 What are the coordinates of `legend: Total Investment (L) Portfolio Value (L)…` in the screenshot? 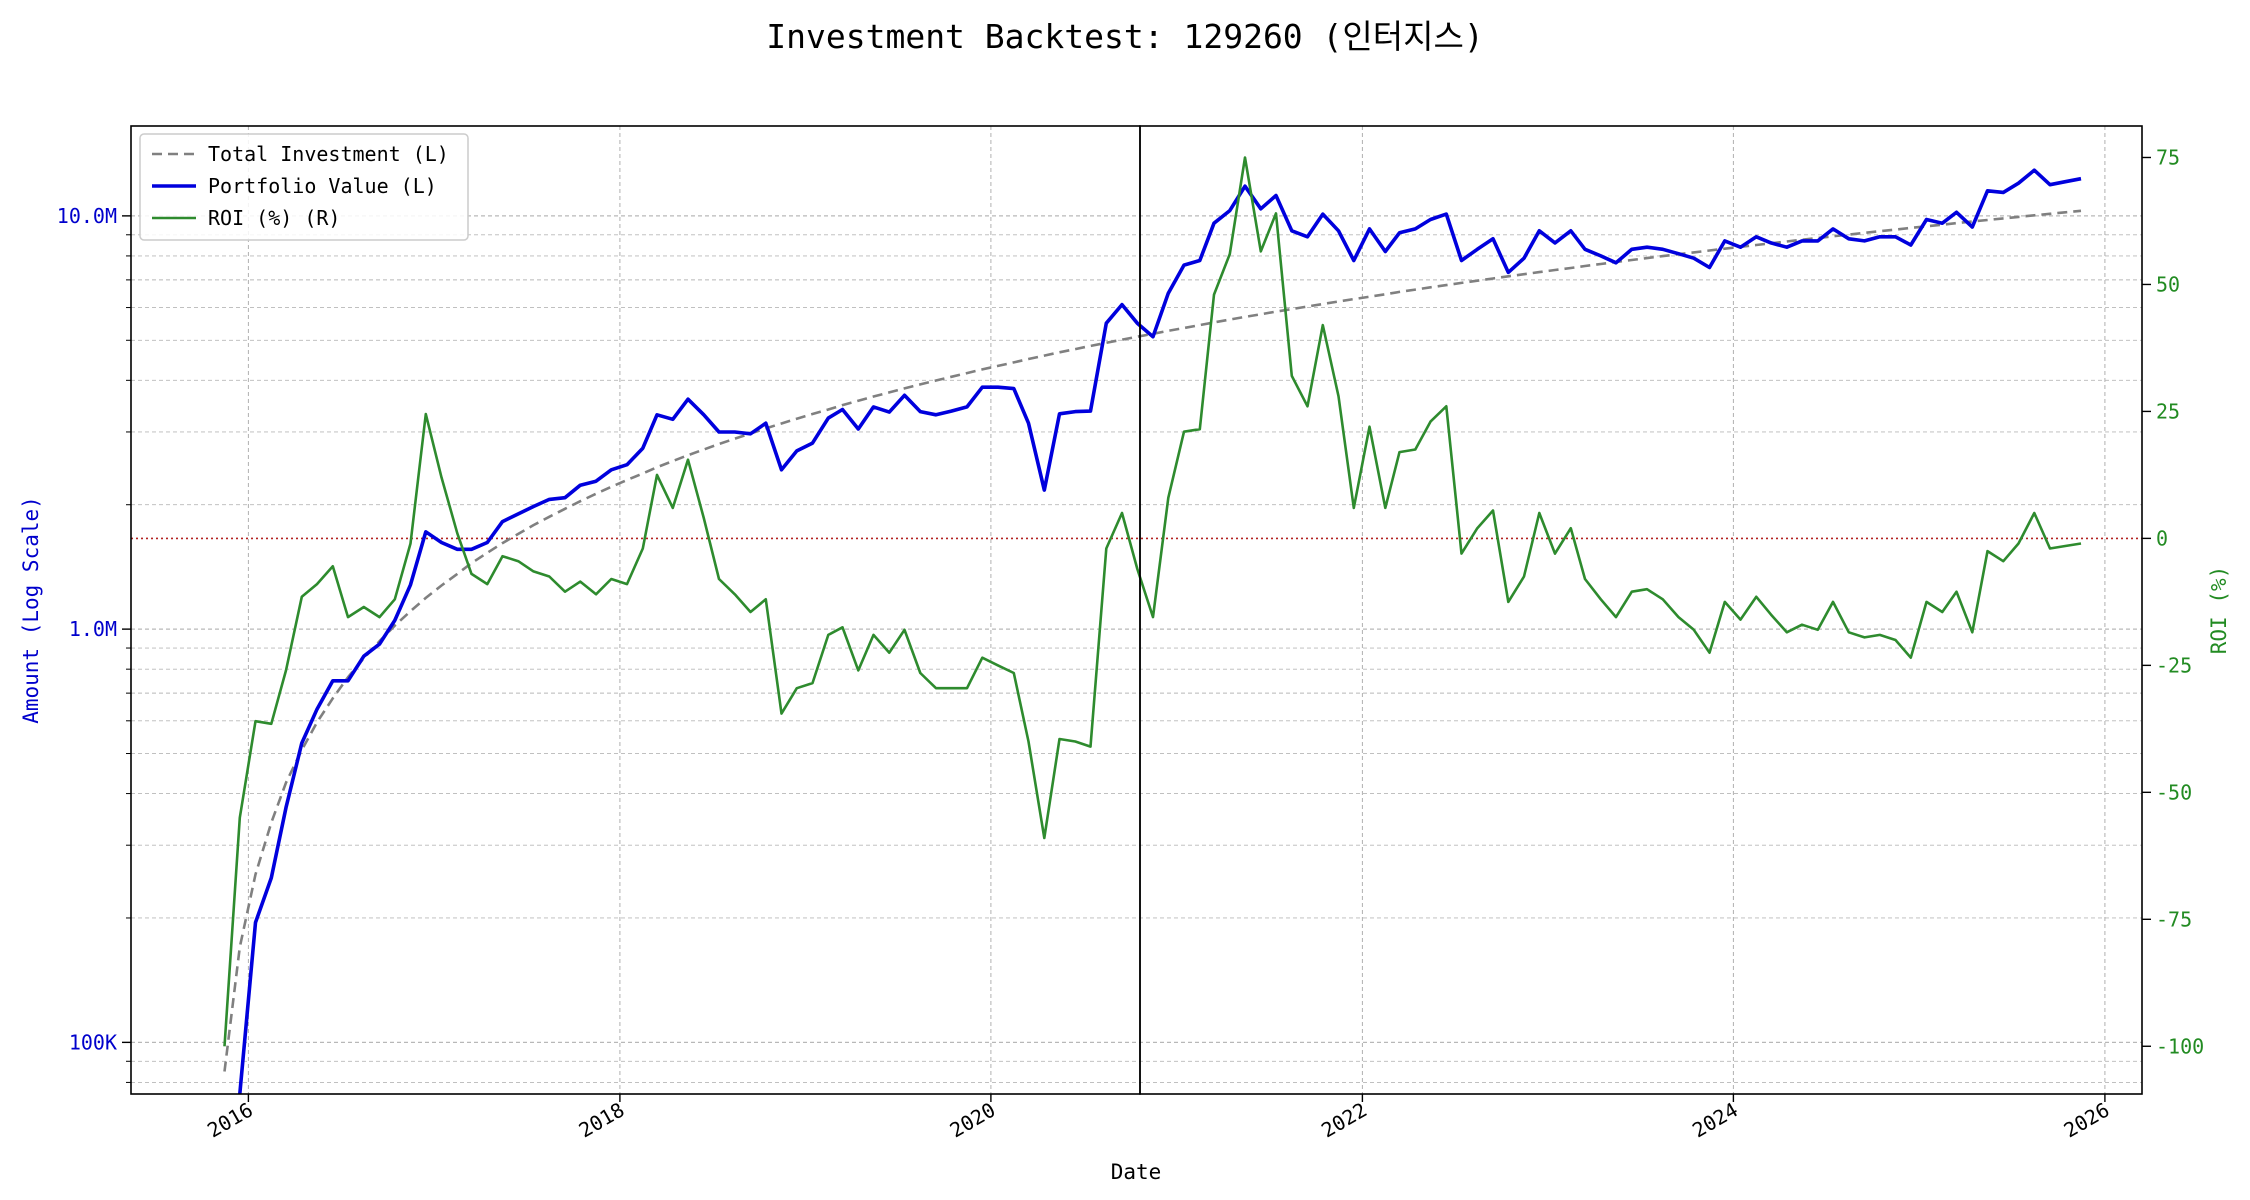 It's located at (304, 187).